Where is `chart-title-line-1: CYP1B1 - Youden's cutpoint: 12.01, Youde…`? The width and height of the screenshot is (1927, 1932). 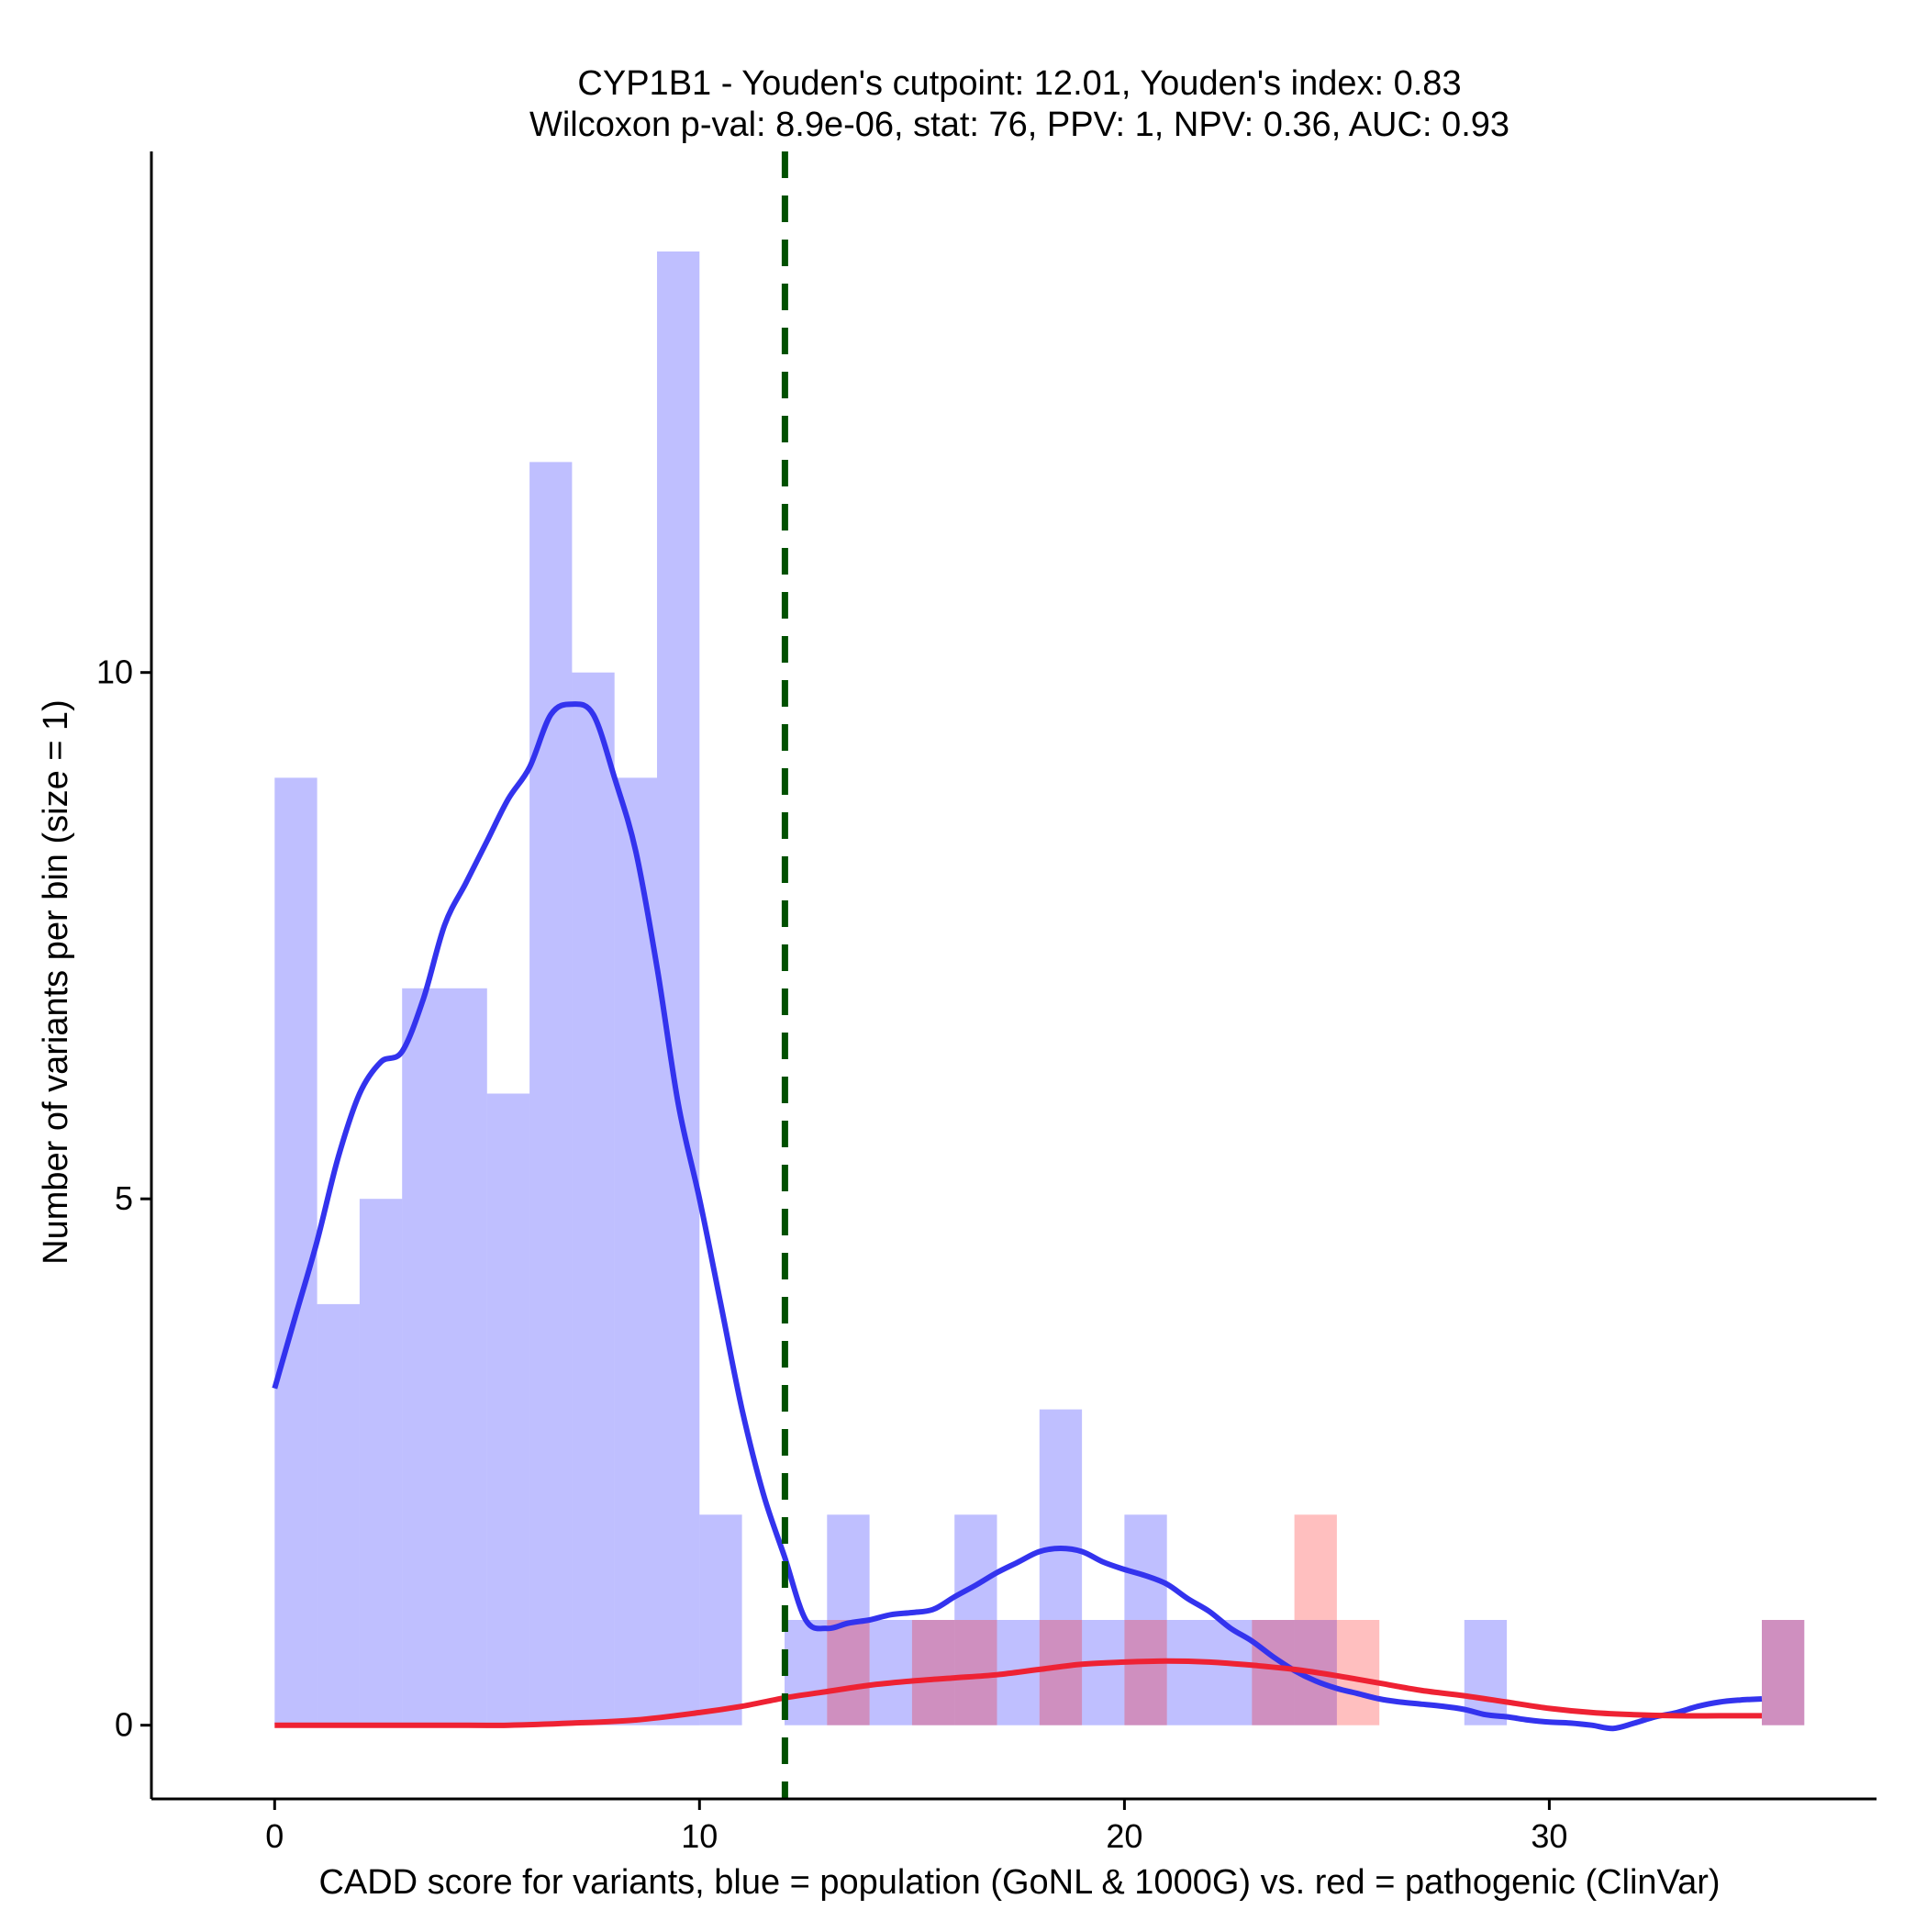
chart-title-line-1: CYP1B1 - Youden's cutpoint: 12.01, Youde… is located at coordinates (1019, 83).